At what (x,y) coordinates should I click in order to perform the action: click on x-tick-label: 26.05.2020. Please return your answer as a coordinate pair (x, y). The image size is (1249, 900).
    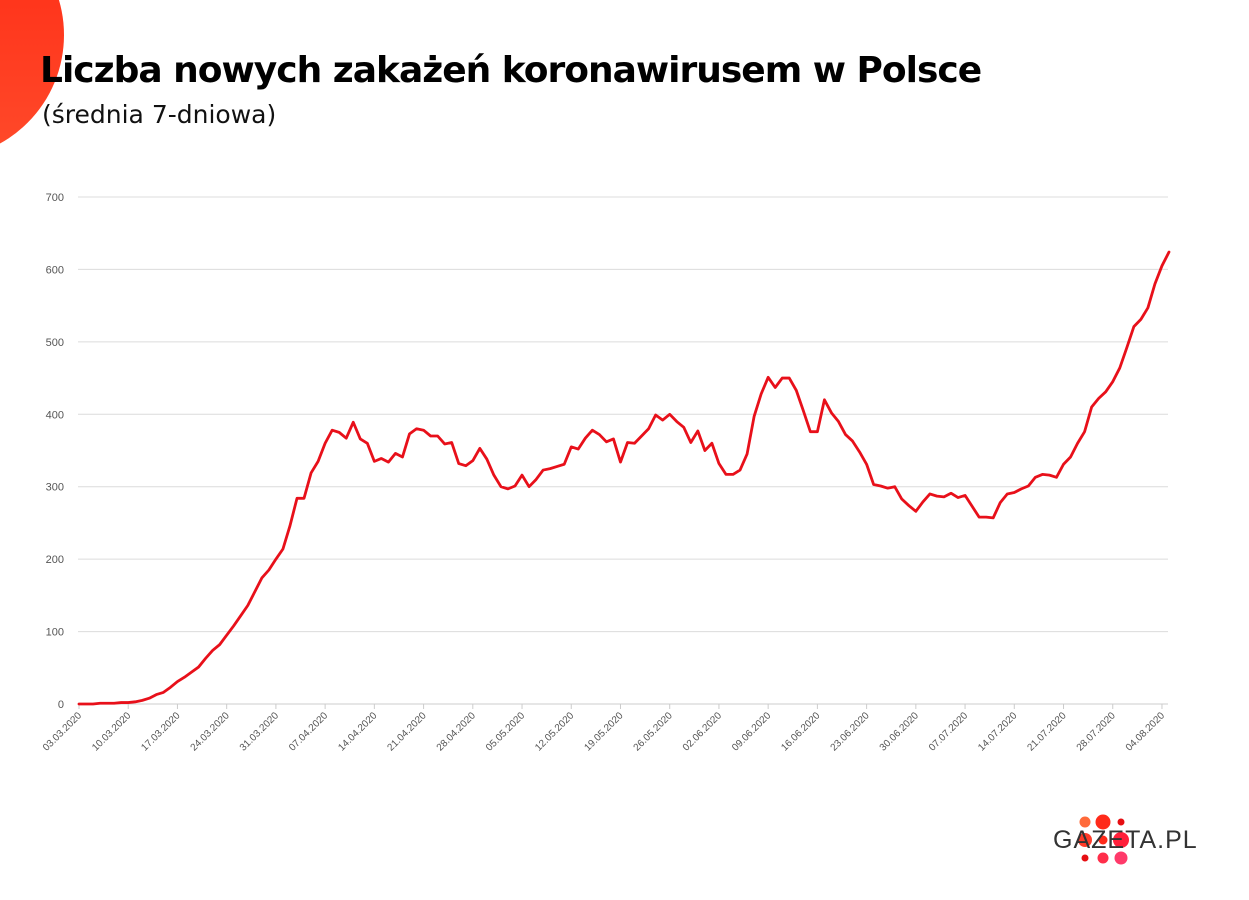
    Looking at the image, I should click on (653, 731).